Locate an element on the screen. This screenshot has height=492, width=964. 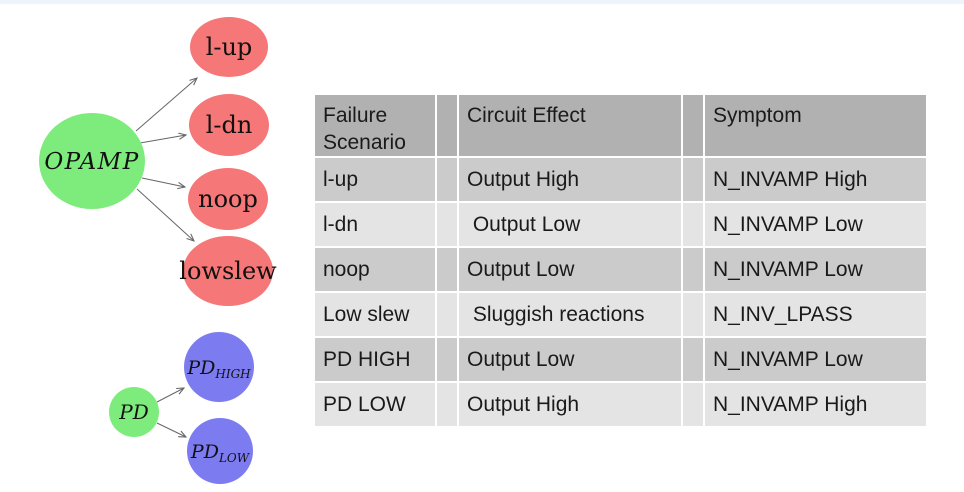
edge-opamp-ldn is located at coordinates (162, 139).